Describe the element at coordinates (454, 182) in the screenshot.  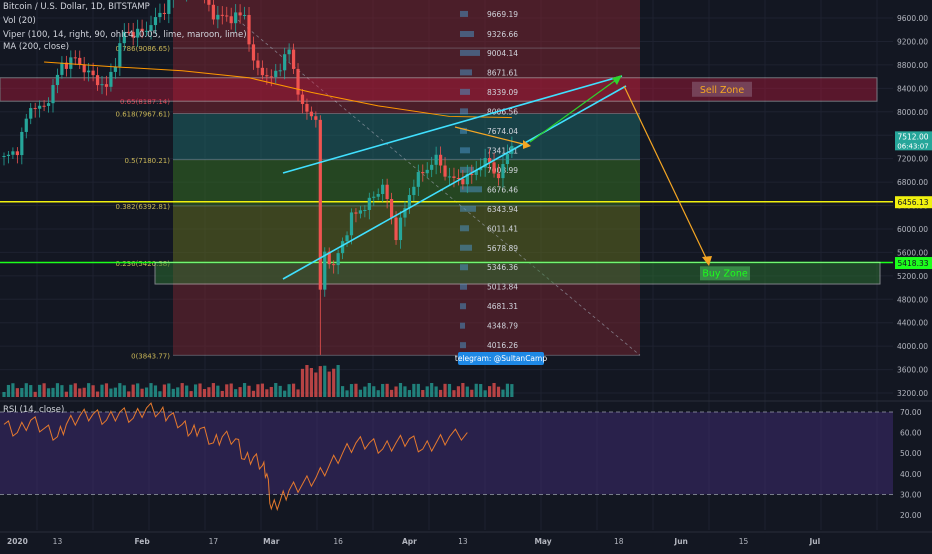
I see `wedge-lower-line` at that location.